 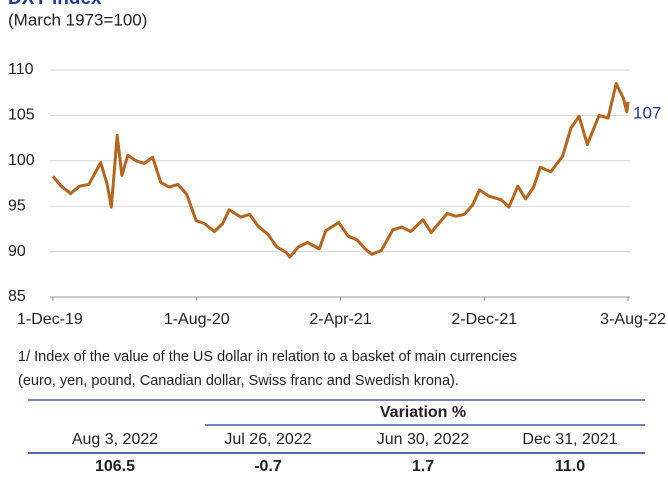 I want to click on y-tick-label: 85, so click(x=17, y=296).